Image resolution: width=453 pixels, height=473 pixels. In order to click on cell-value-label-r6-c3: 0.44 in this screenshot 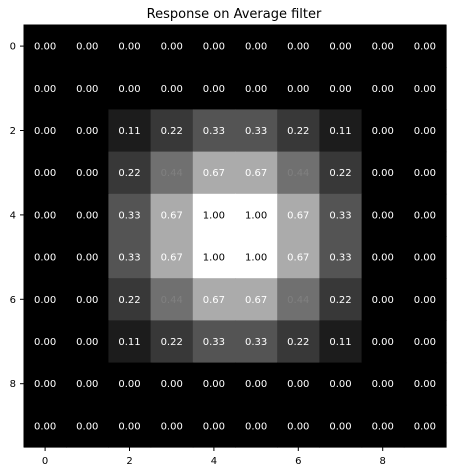, I will do `click(172, 300)`.